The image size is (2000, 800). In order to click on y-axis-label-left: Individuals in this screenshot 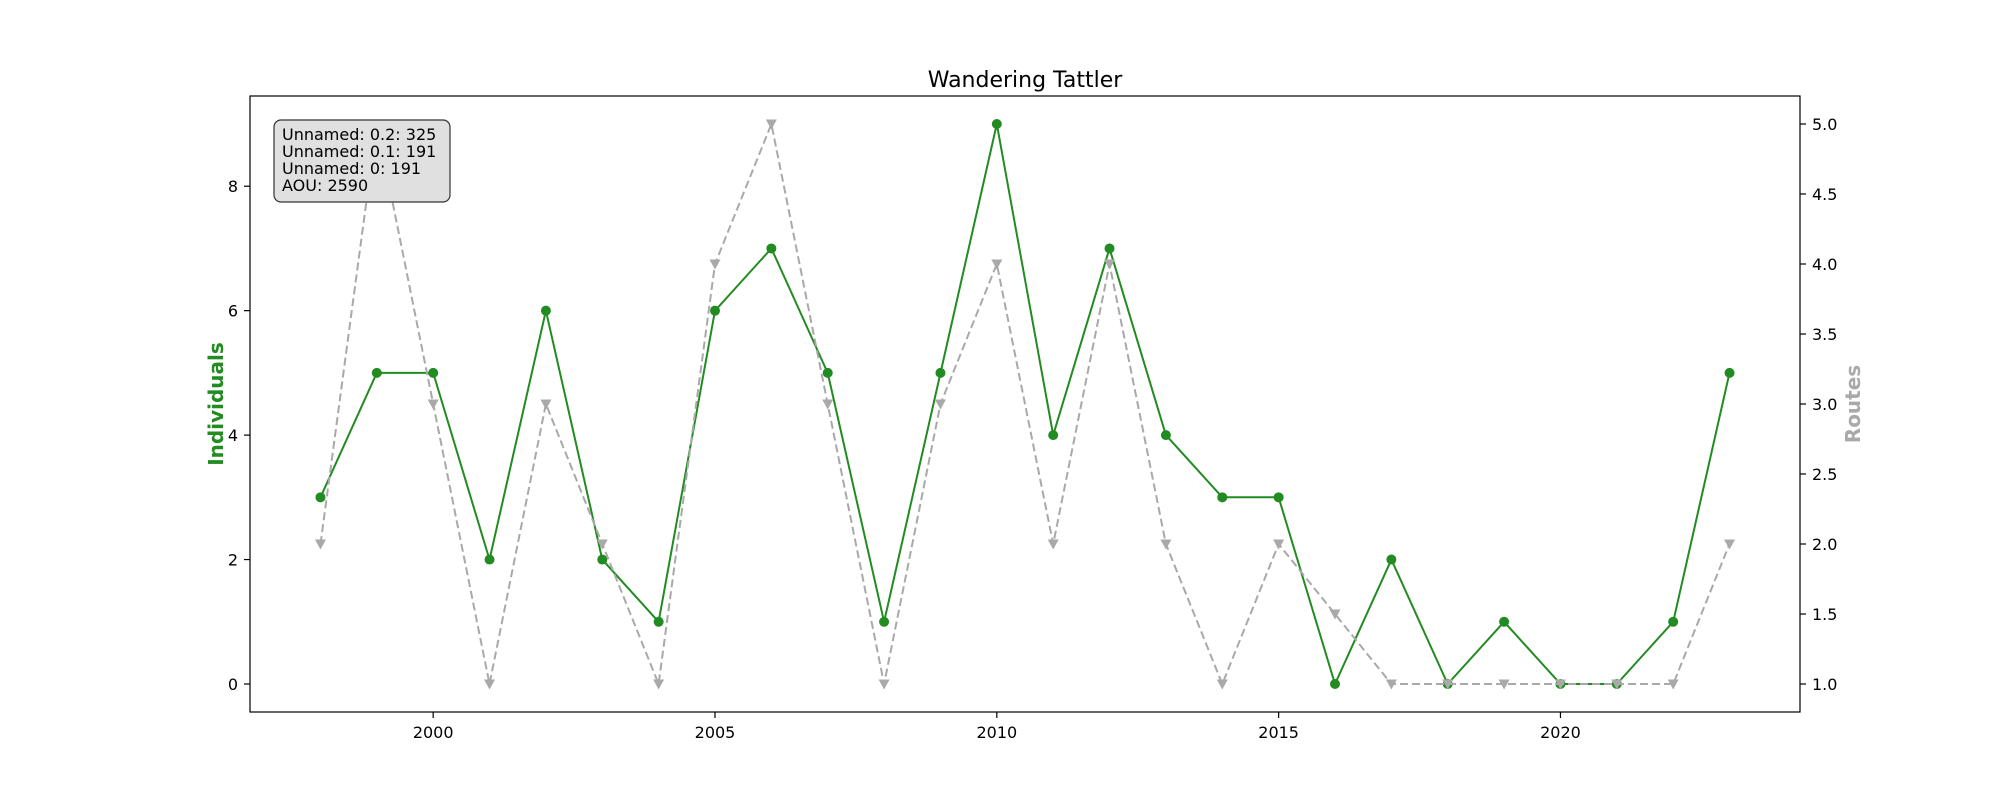, I will do `click(216, 404)`.